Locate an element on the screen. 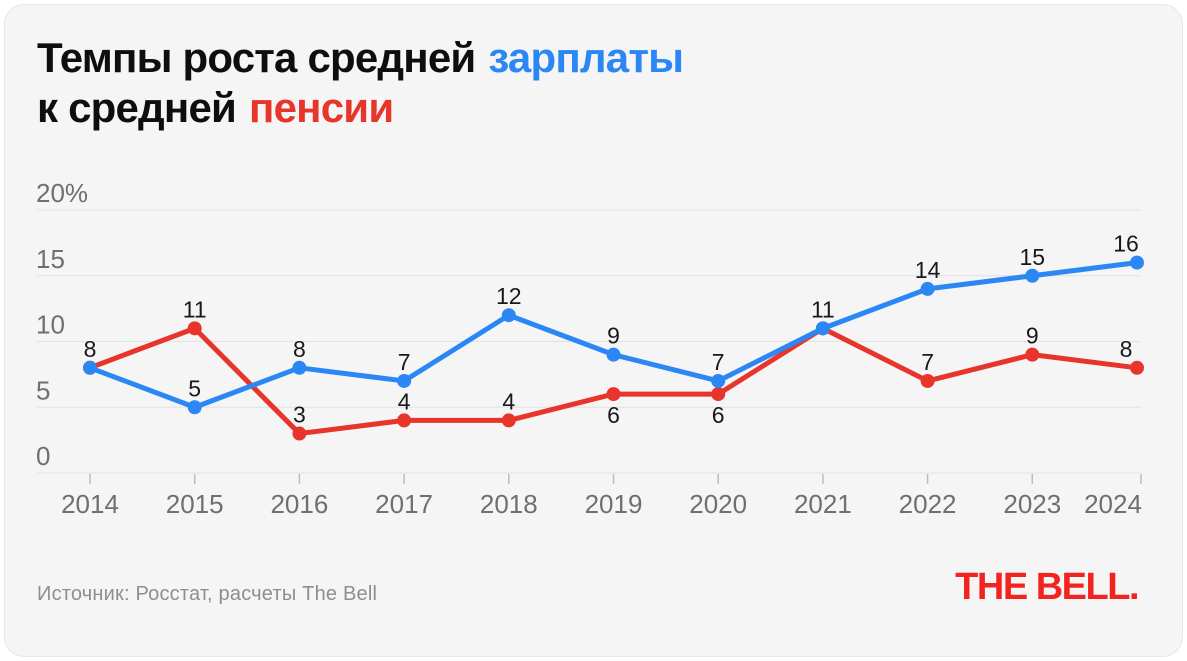  y-axis-label: 20% is located at coordinates (62, 193).